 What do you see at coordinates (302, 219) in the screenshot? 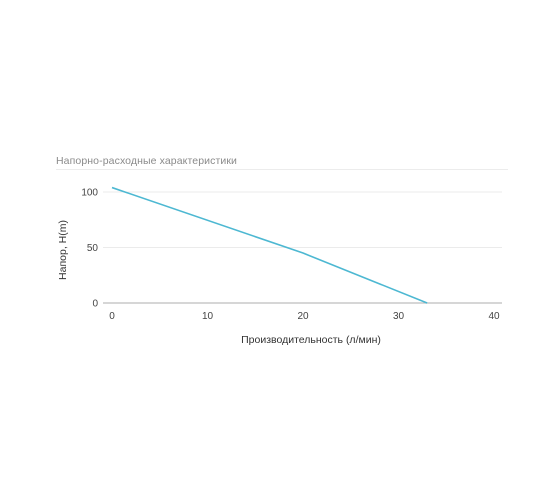
I see `grid-lines` at bounding box center [302, 219].